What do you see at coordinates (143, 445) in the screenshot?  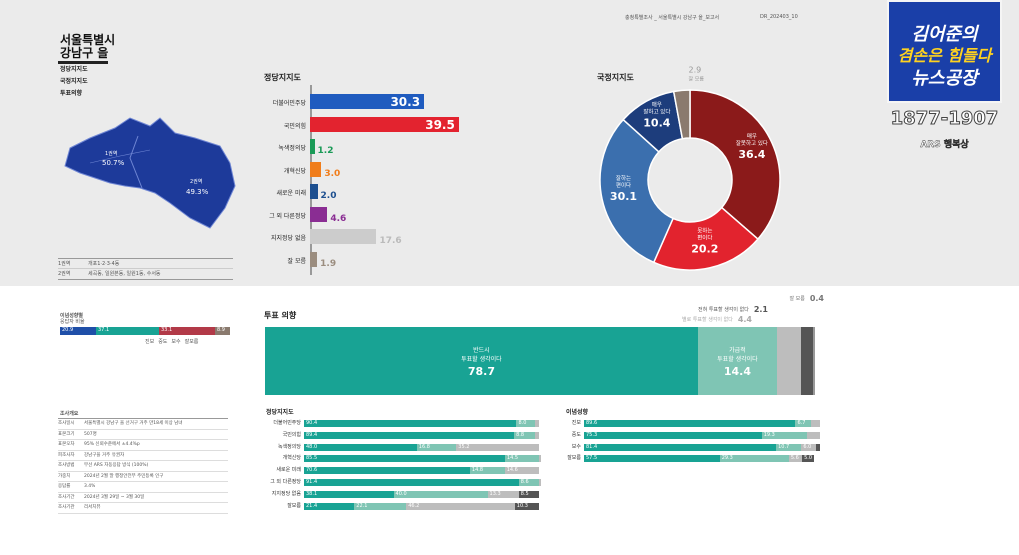 I see `survey-row: 표본오차 95% 신뢰수준에서 ±4.4%p` at bounding box center [143, 445].